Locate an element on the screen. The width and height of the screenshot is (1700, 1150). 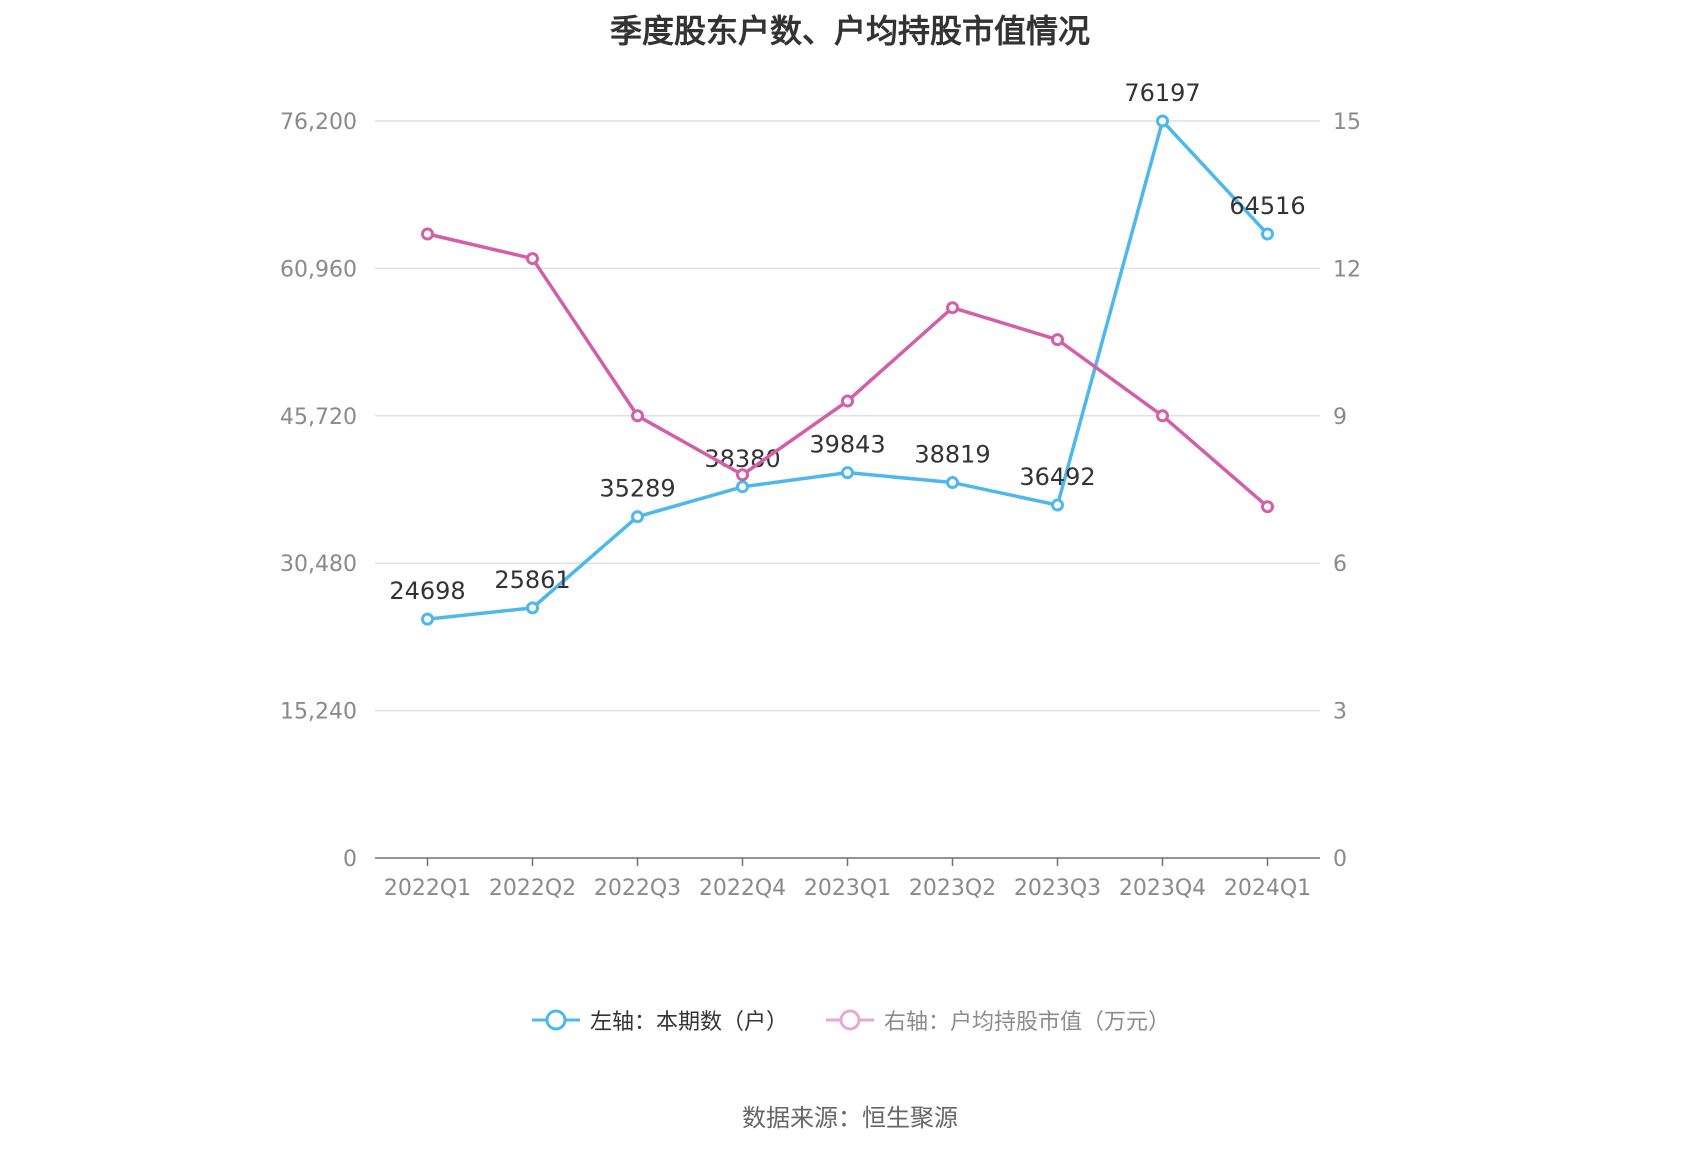
data-label: 24698 is located at coordinates (427, 591).